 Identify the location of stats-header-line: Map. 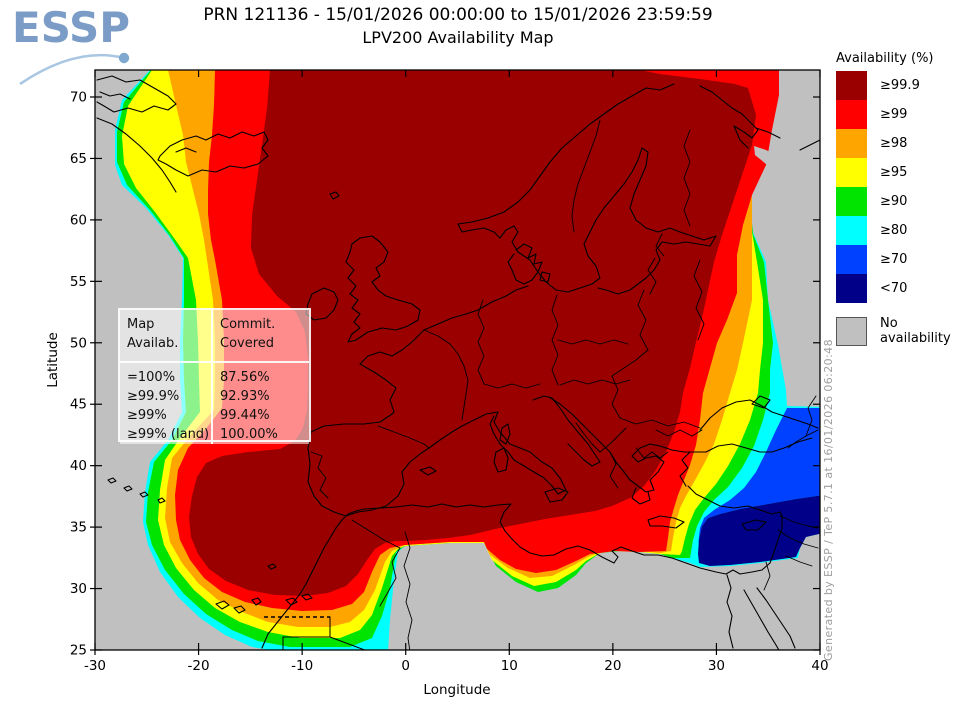
(141, 324).